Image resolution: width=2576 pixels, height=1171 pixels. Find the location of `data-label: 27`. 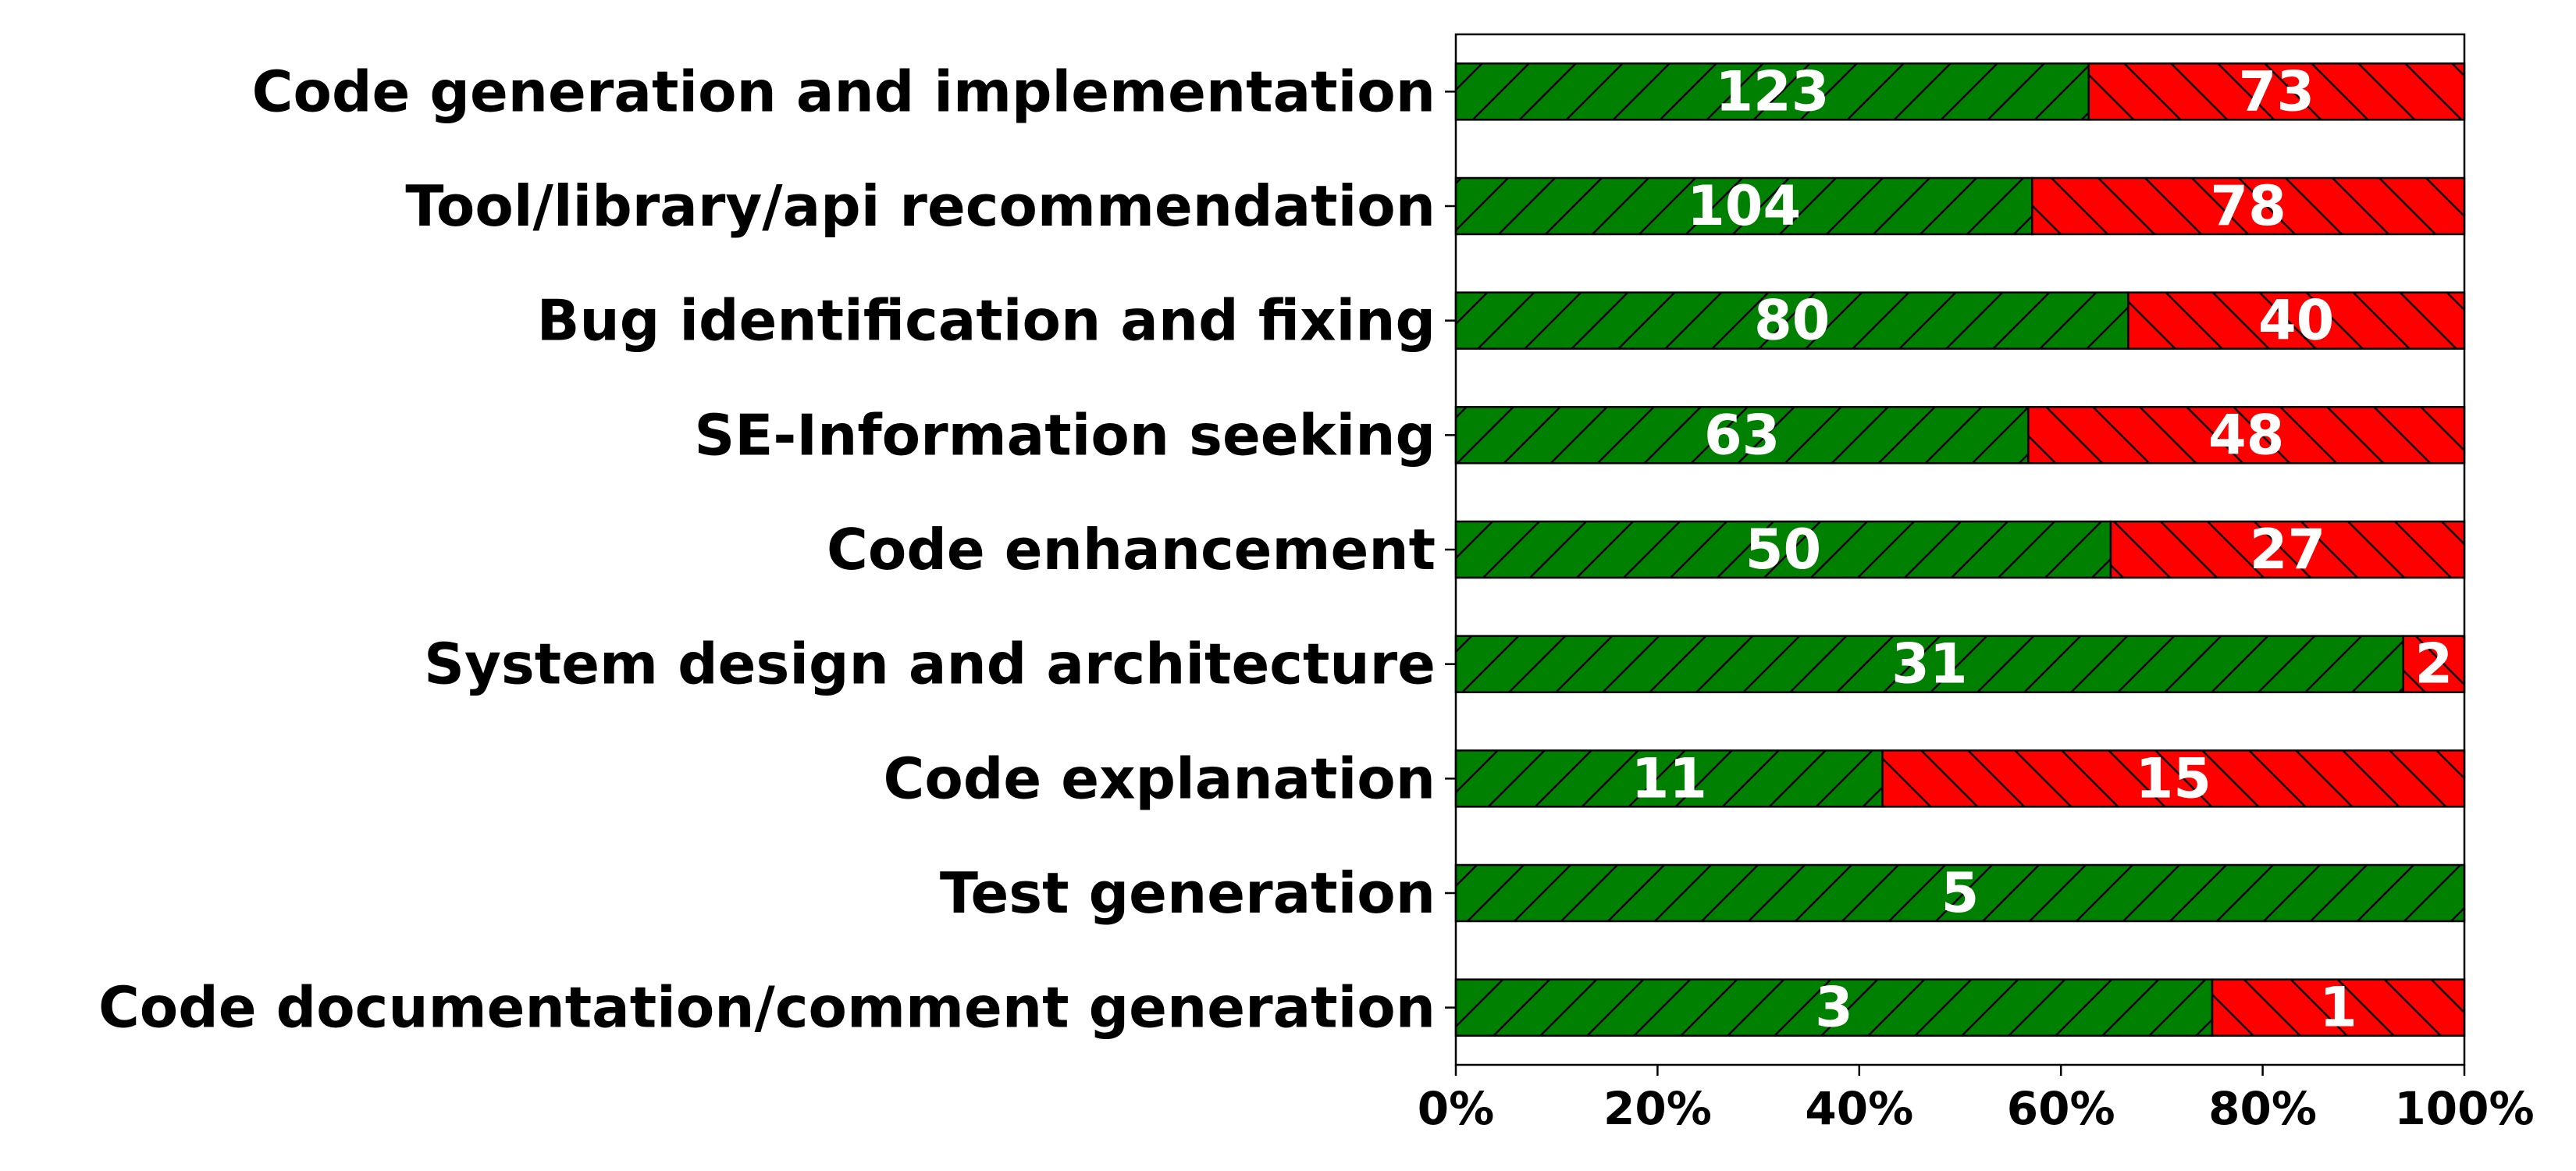

data-label: 27 is located at coordinates (2287, 550).